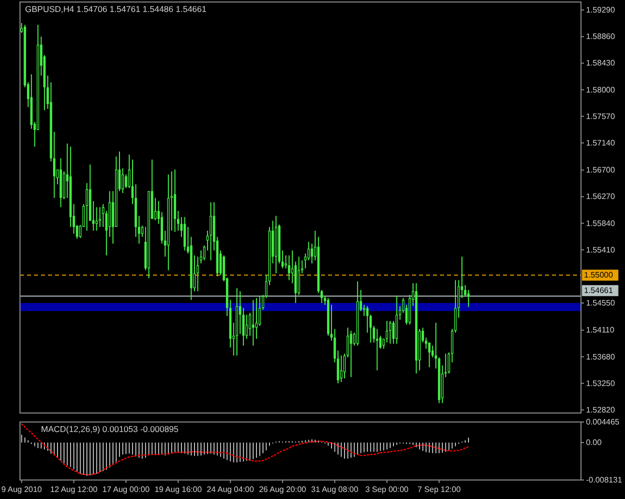 The height and width of the screenshot is (499, 625). I want to click on ref-line-label: 1.54661, so click(599, 291).